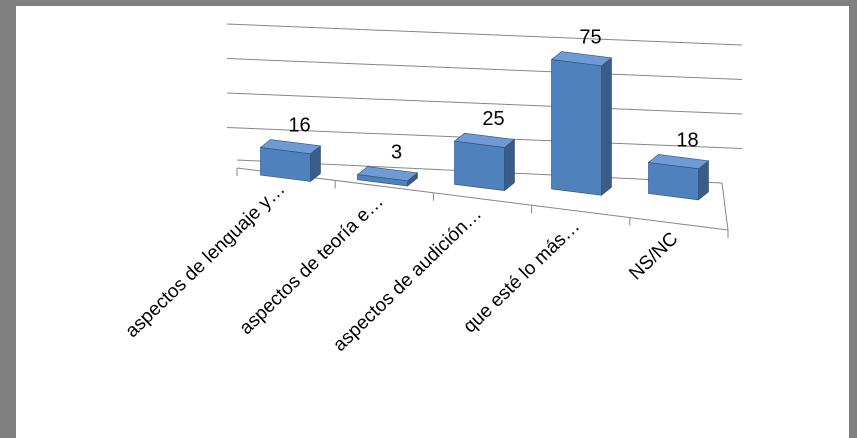  What do you see at coordinates (299, 126) in the screenshot?
I see `data-label: 16` at bounding box center [299, 126].